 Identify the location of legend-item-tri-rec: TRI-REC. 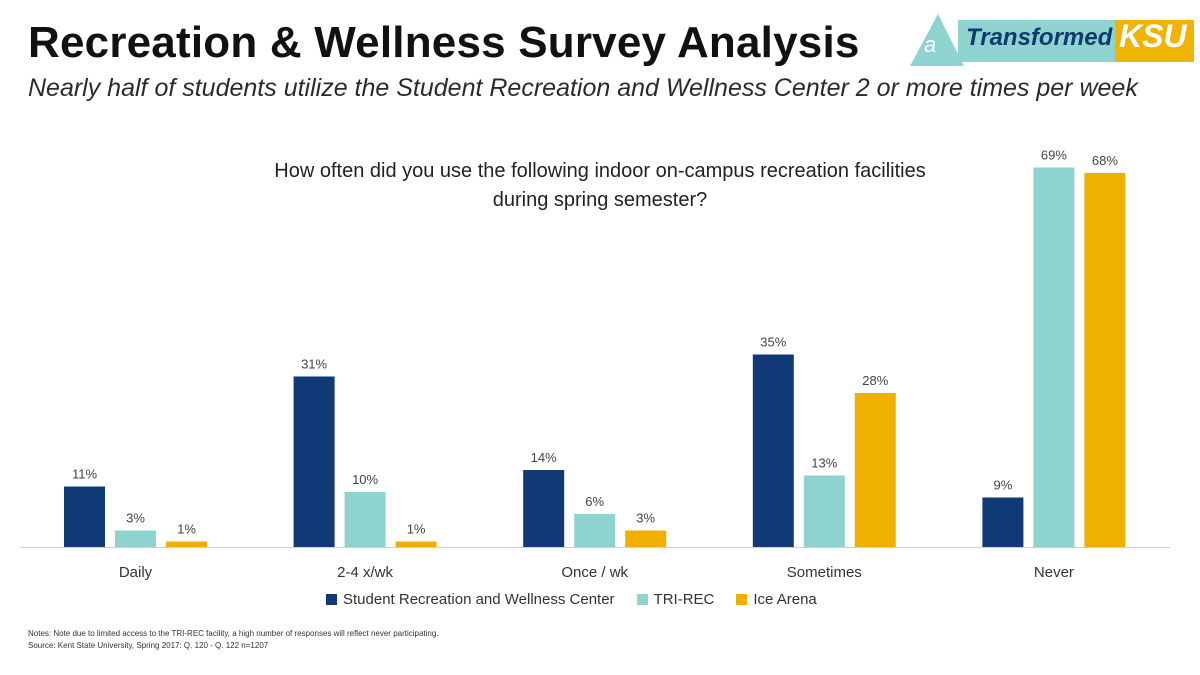
(675, 599).